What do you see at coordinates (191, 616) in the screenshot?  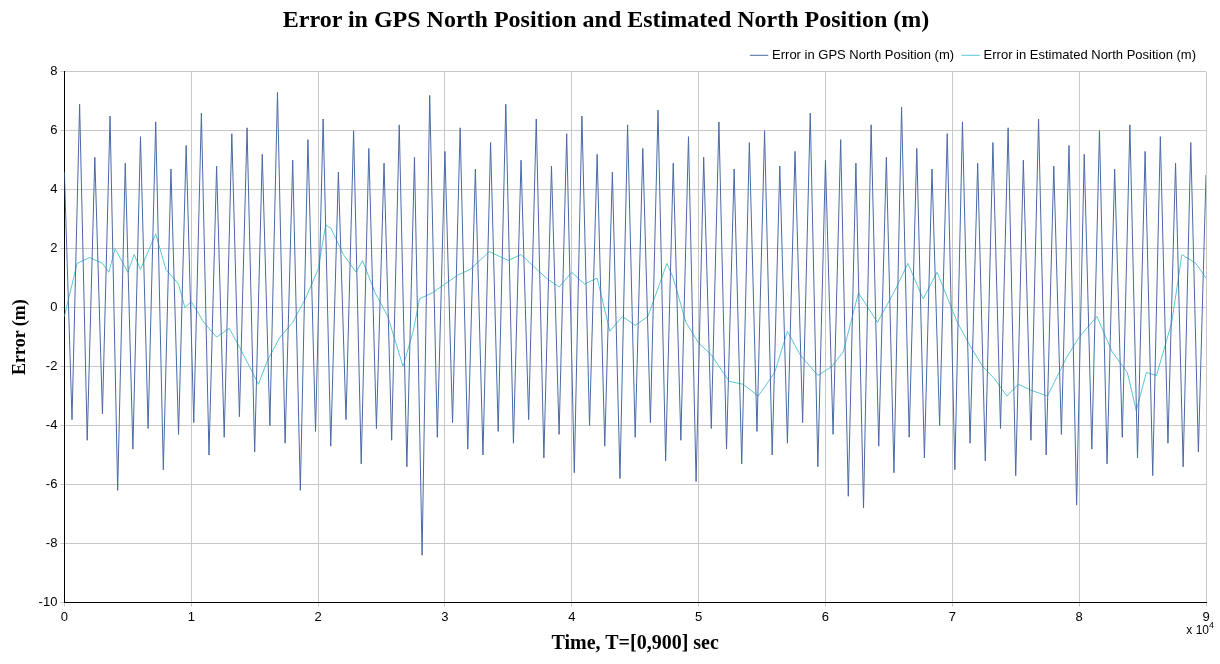 I see `x-tick-label: 1` at bounding box center [191, 616].